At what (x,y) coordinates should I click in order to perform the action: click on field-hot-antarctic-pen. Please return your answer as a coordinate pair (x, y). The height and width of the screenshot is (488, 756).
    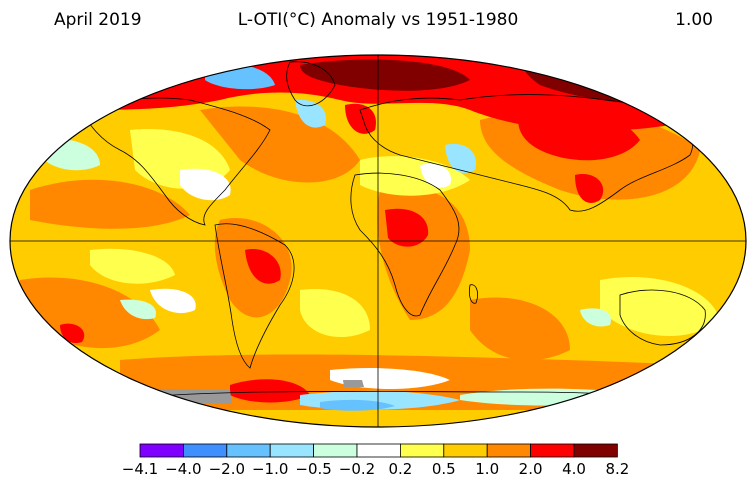
    Looking at the image, I should click on (270, 391).